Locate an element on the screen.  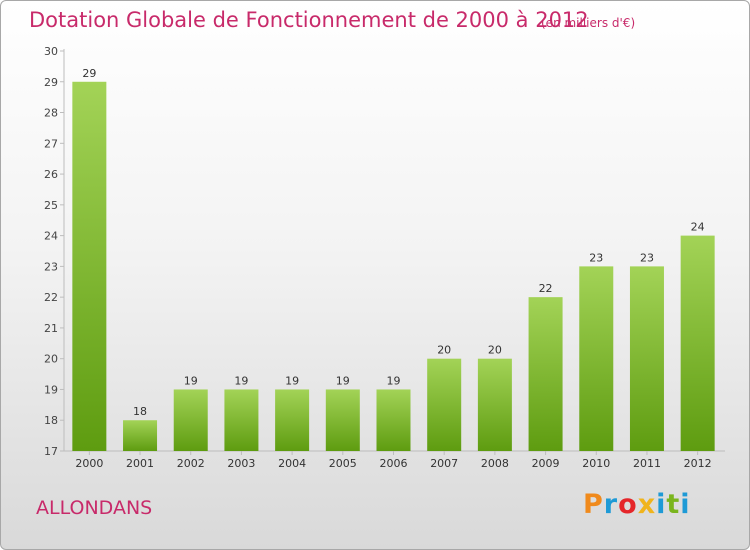
bar-2004 is located at coordinates (292, 420).